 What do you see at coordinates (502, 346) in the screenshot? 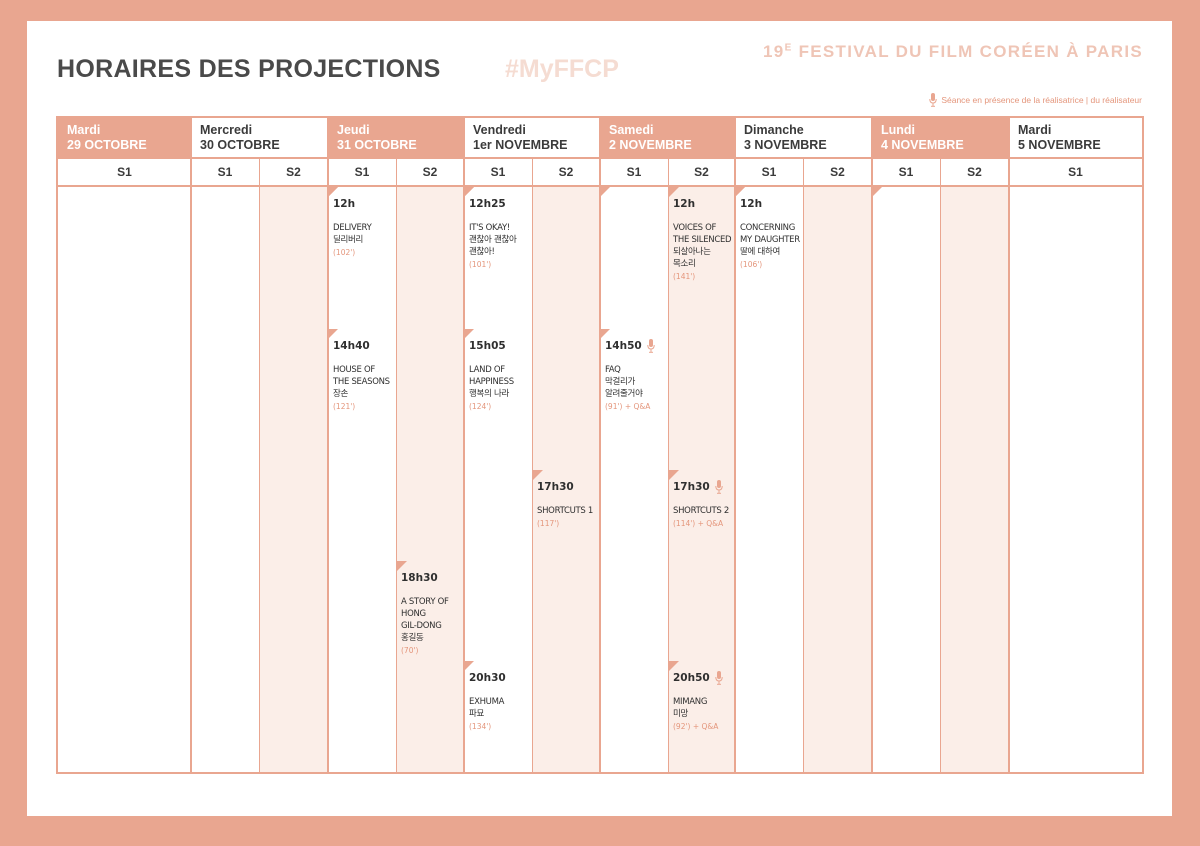
I see `screening-time: 15h05` at bounding box center [502, 346].